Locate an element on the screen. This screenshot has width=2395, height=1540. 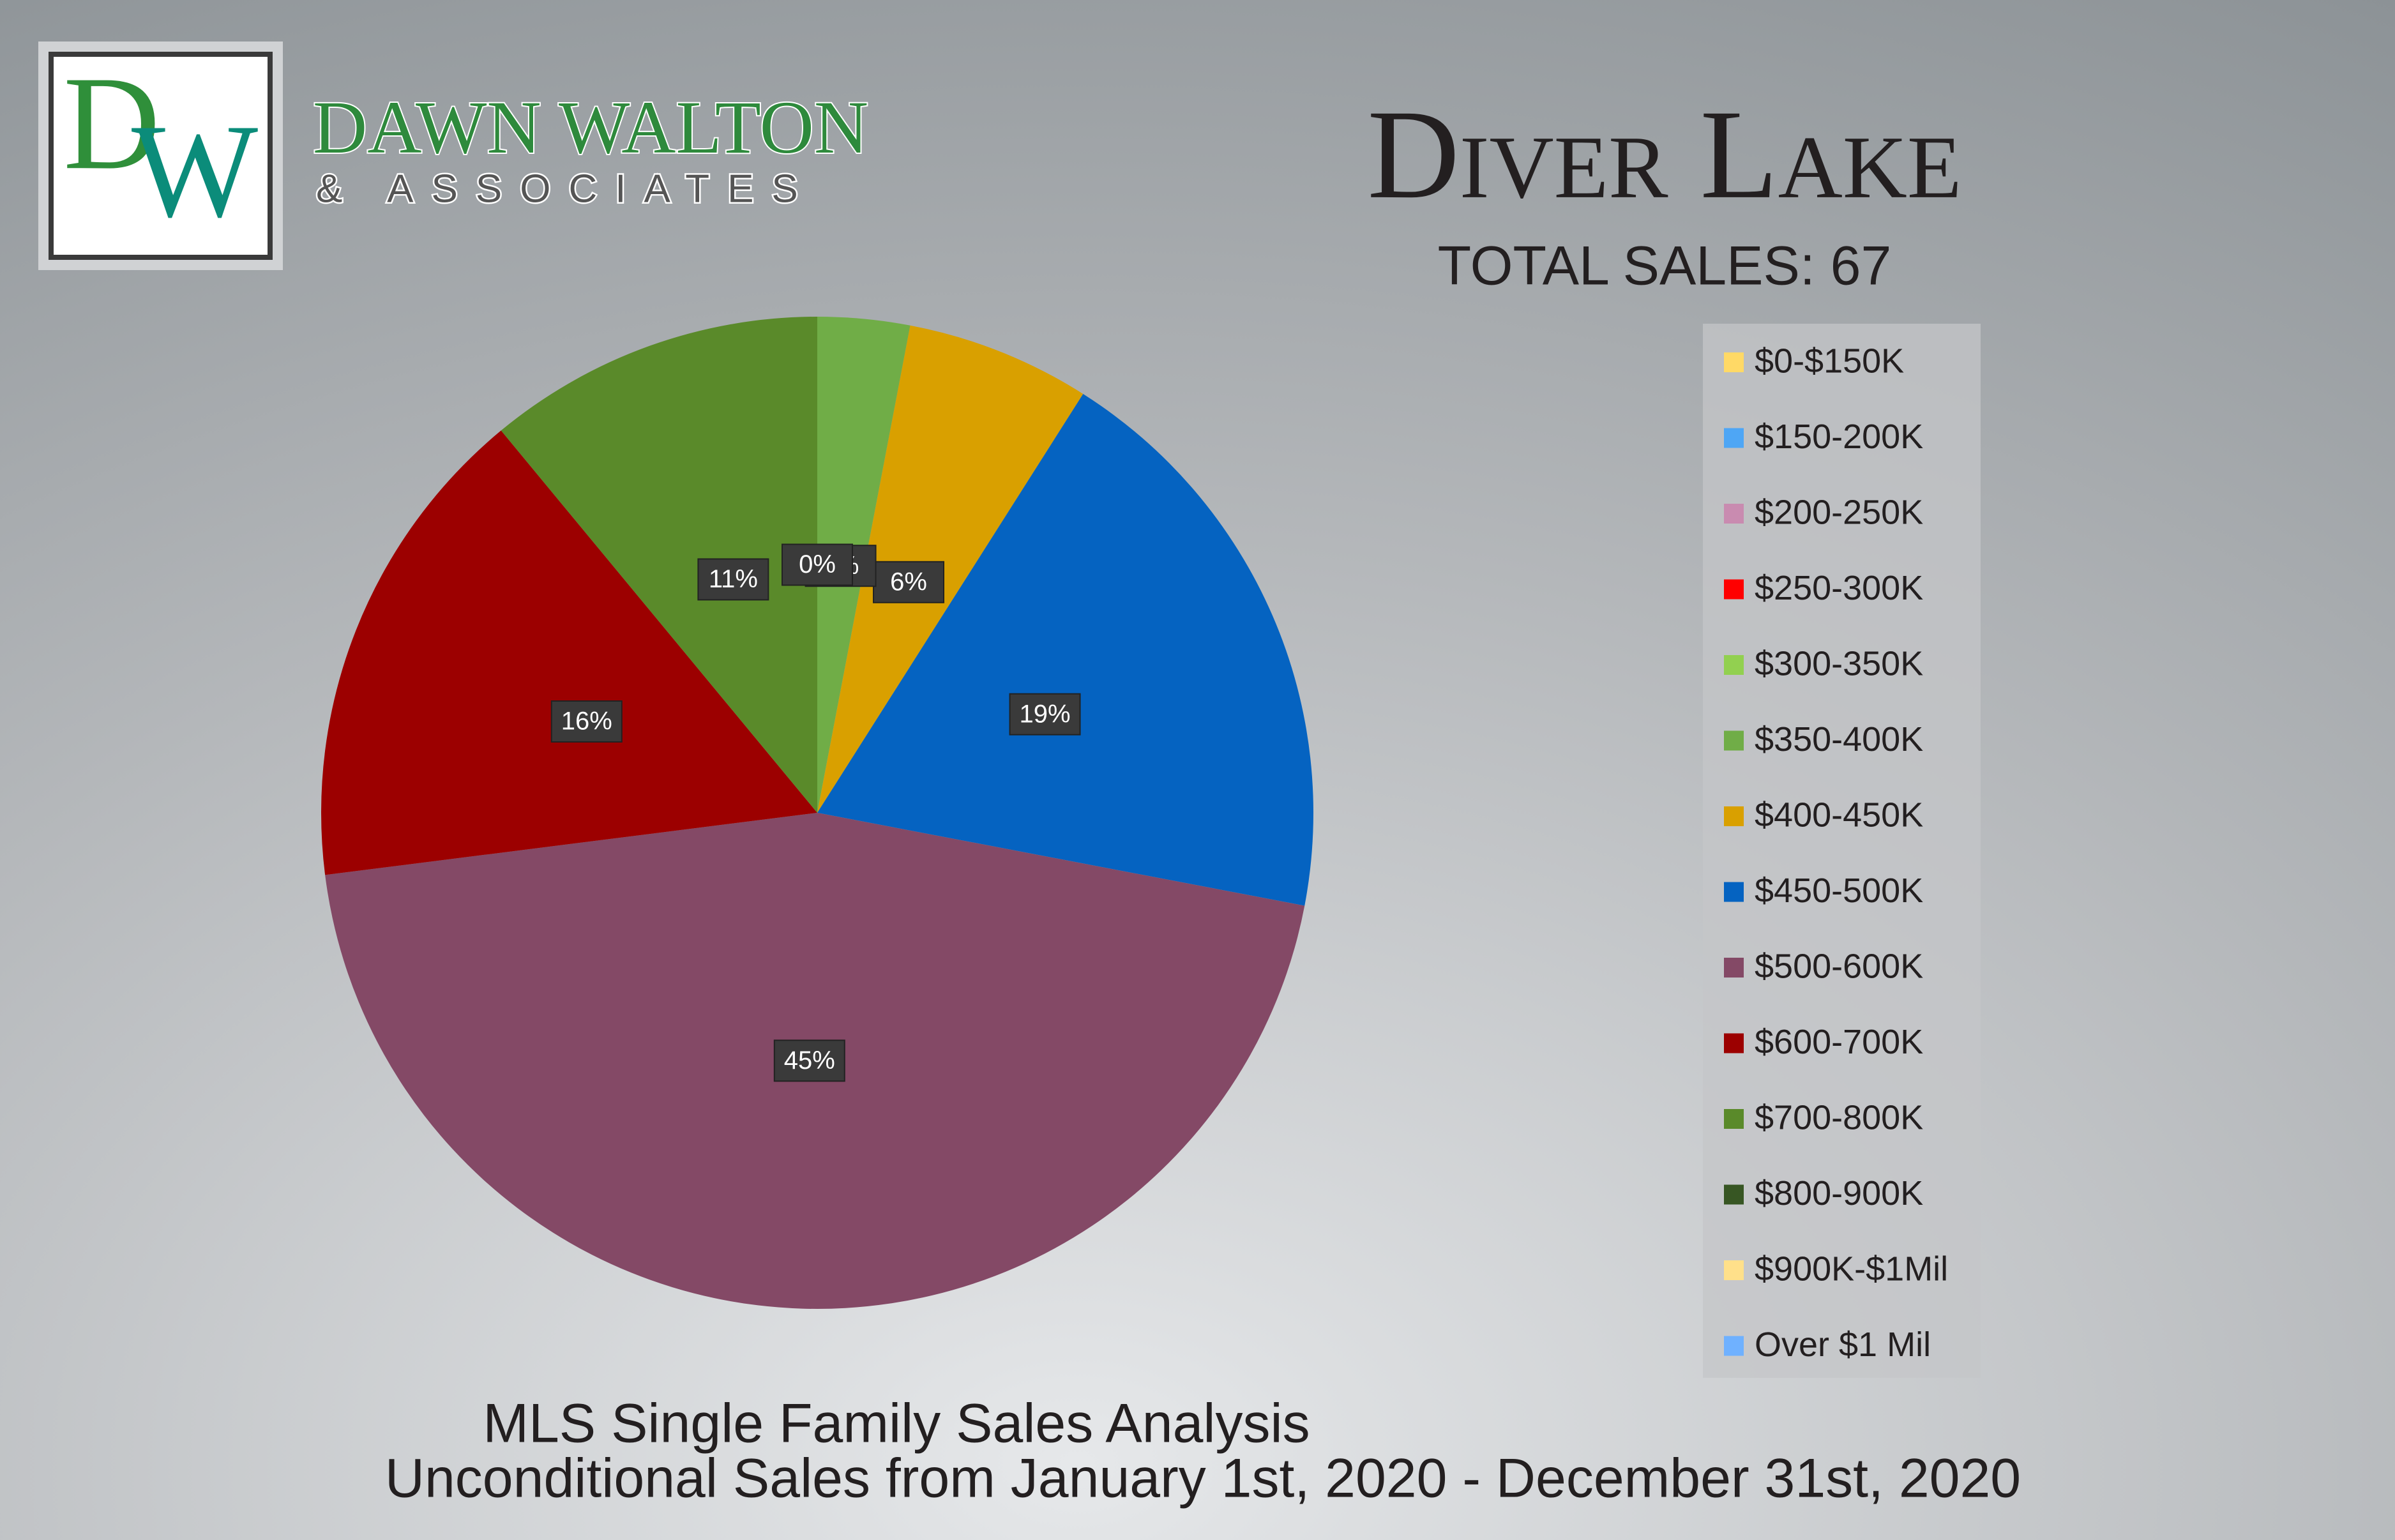
data-label-text: 6% is located at coordinates (908, 582).